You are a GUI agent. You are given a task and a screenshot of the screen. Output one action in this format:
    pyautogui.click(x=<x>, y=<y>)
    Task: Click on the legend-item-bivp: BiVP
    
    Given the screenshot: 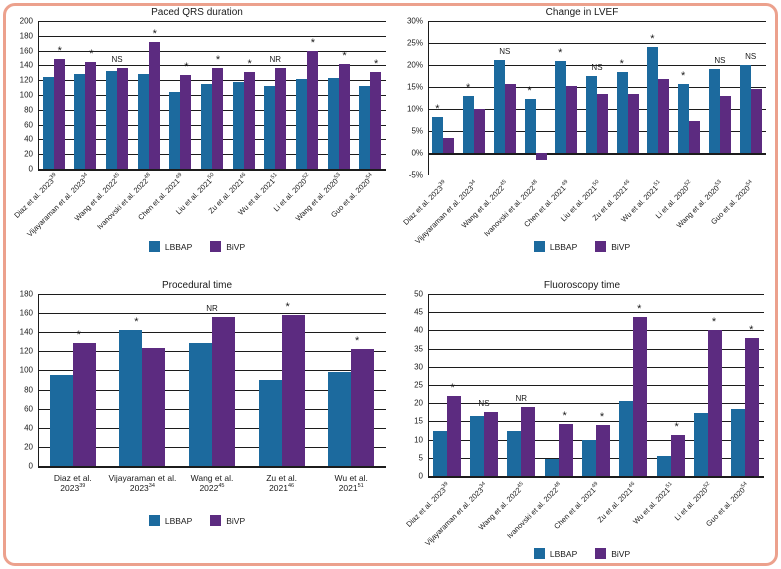 What is the action you would take?
    pyautogui.click(x=227, y=520)
    